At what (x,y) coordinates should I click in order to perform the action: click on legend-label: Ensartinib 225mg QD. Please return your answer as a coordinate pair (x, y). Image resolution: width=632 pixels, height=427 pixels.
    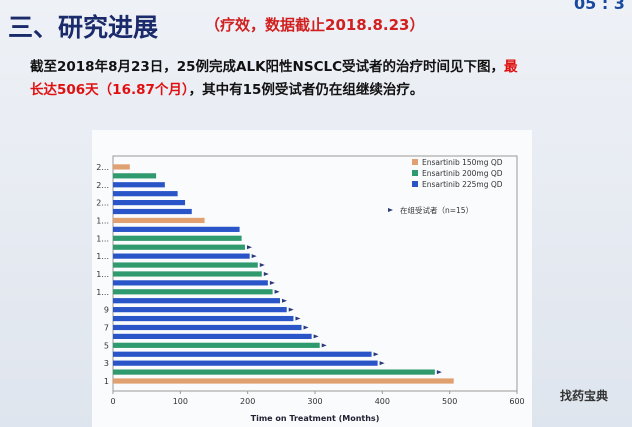
    Looking at the image, I should click on (462, 184).